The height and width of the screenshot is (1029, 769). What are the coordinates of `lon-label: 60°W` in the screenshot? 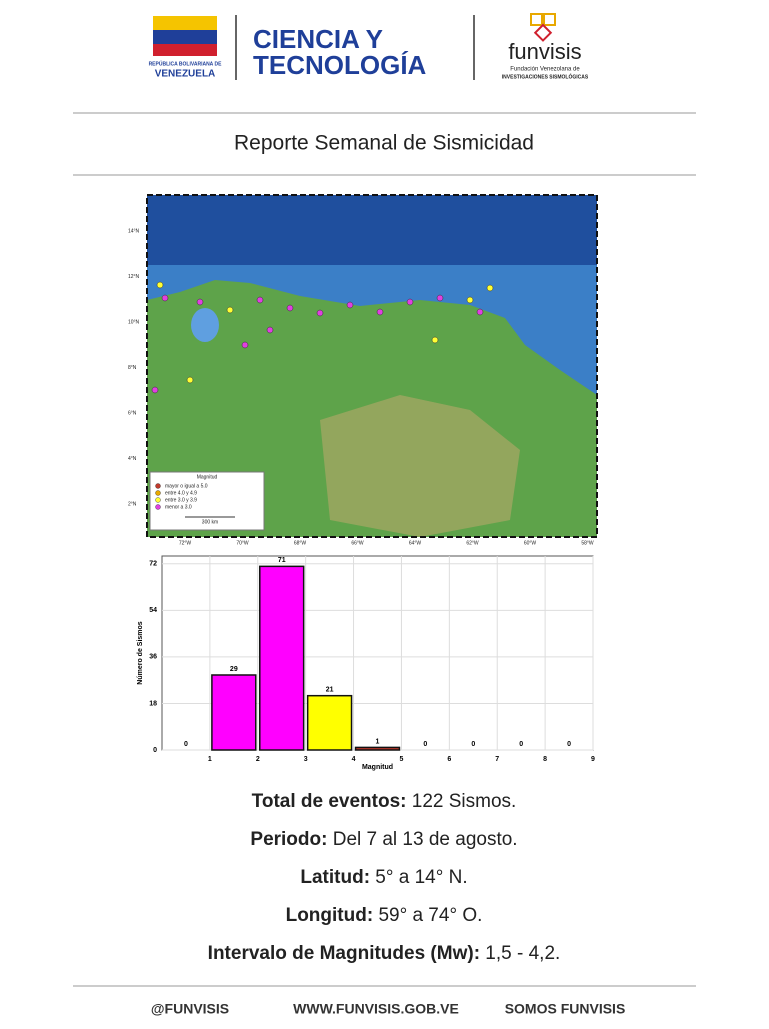 It's located at (530, 543).